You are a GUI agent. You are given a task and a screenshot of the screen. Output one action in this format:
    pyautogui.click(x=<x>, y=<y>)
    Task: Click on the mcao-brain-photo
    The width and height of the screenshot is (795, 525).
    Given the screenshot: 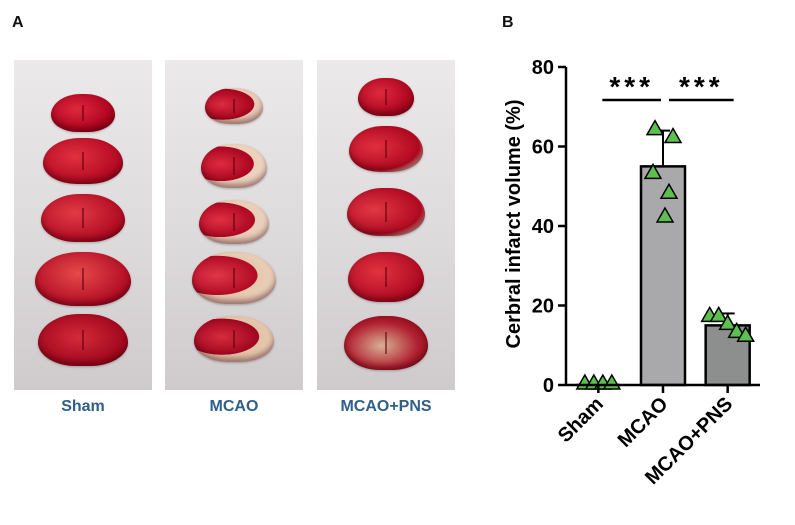 What is the action you would take?
    pyautogui.click(x=234, y=225)
    